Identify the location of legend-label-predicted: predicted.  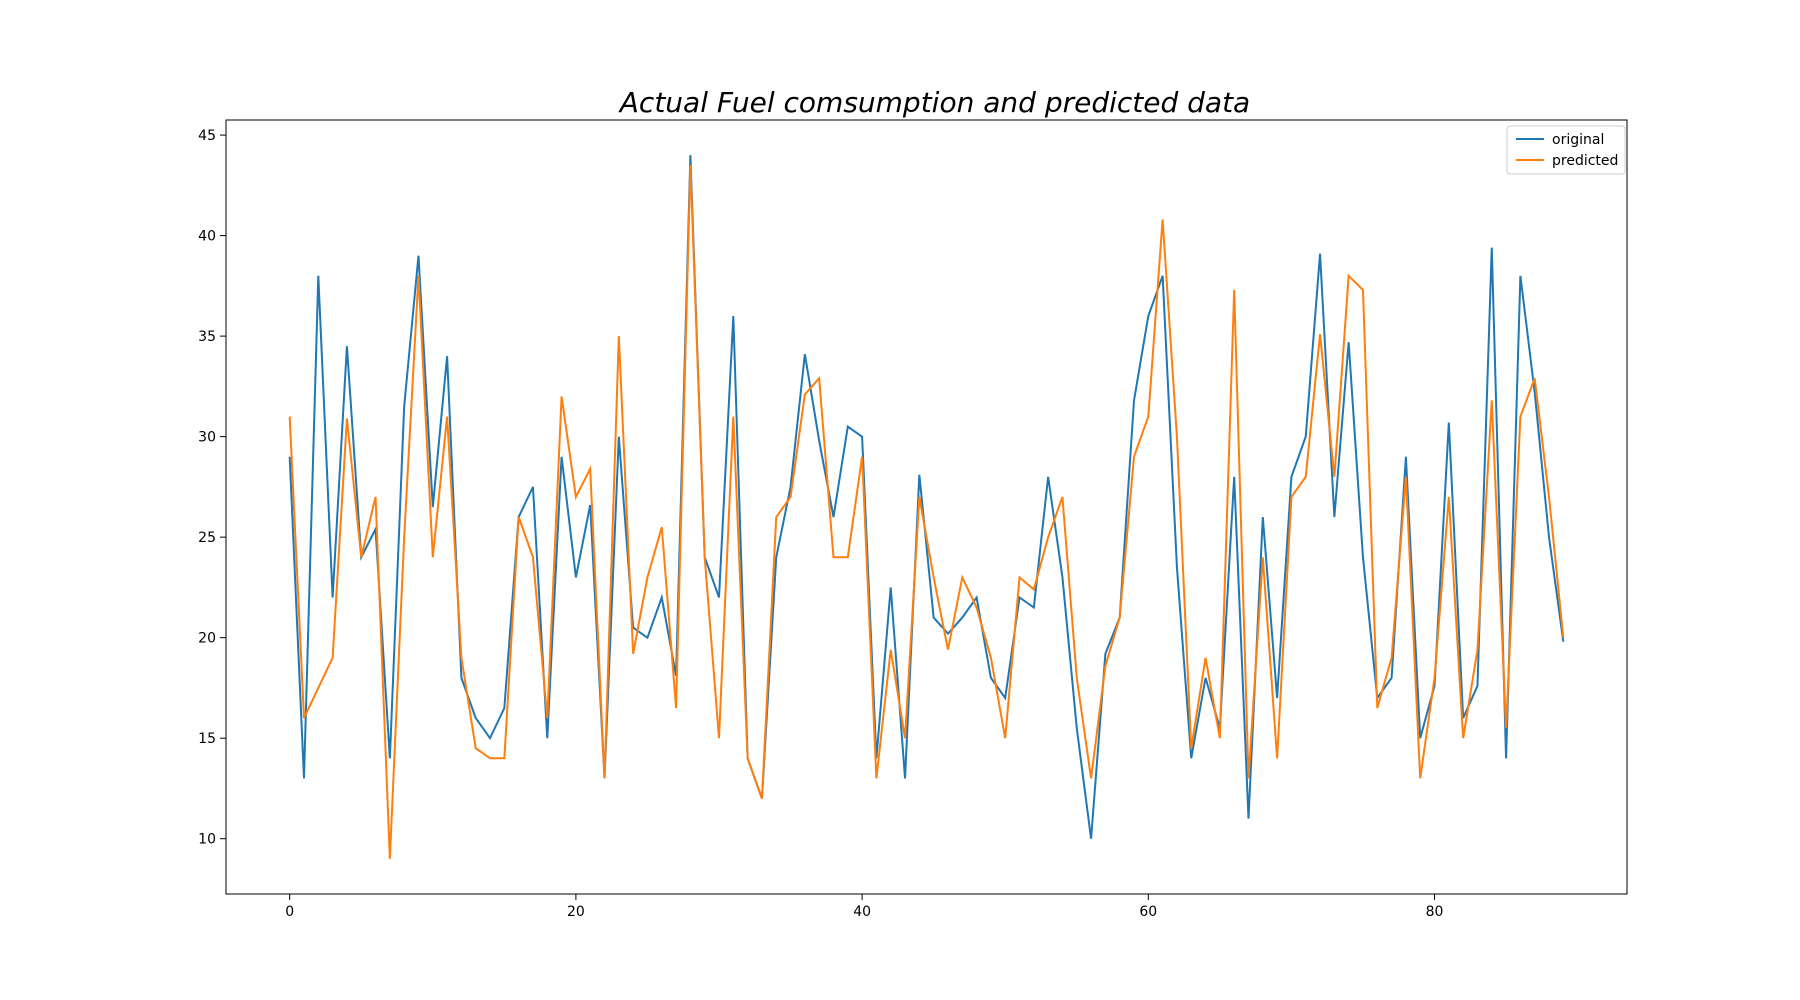
(1585, 161).